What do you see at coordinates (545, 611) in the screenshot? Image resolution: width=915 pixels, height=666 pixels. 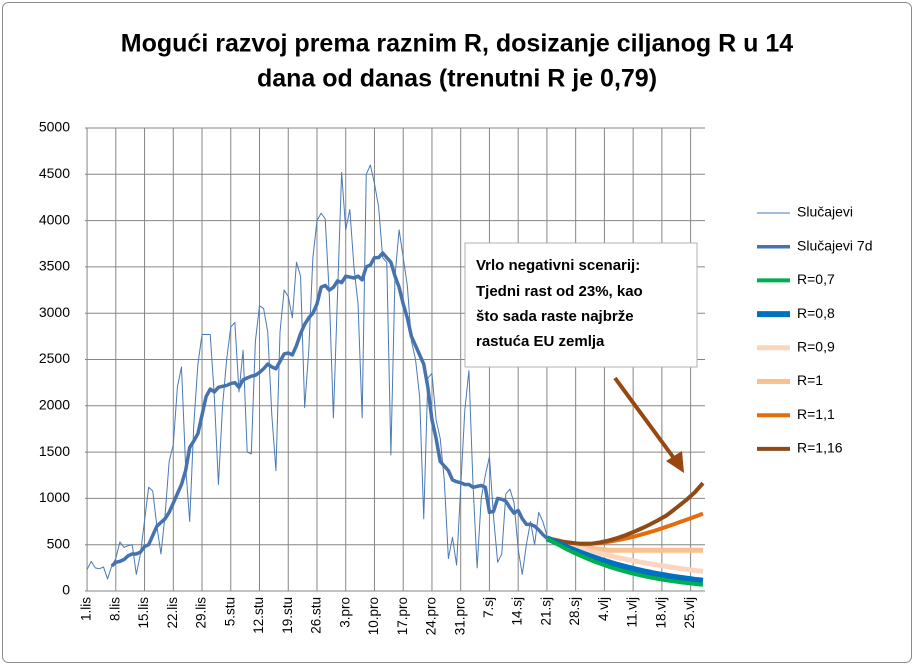 I see `x-tick-label: 21.sj` at bounding box center [545, 611].